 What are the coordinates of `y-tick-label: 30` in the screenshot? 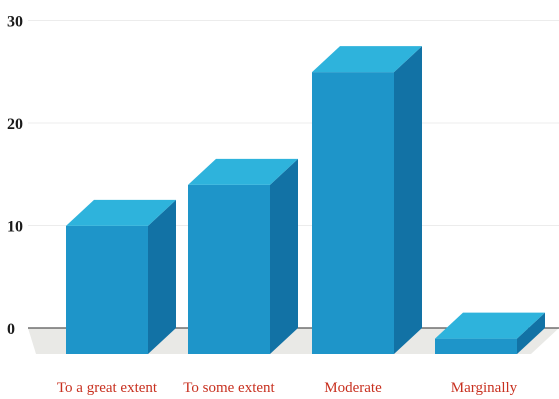 It's located at (15, 22).